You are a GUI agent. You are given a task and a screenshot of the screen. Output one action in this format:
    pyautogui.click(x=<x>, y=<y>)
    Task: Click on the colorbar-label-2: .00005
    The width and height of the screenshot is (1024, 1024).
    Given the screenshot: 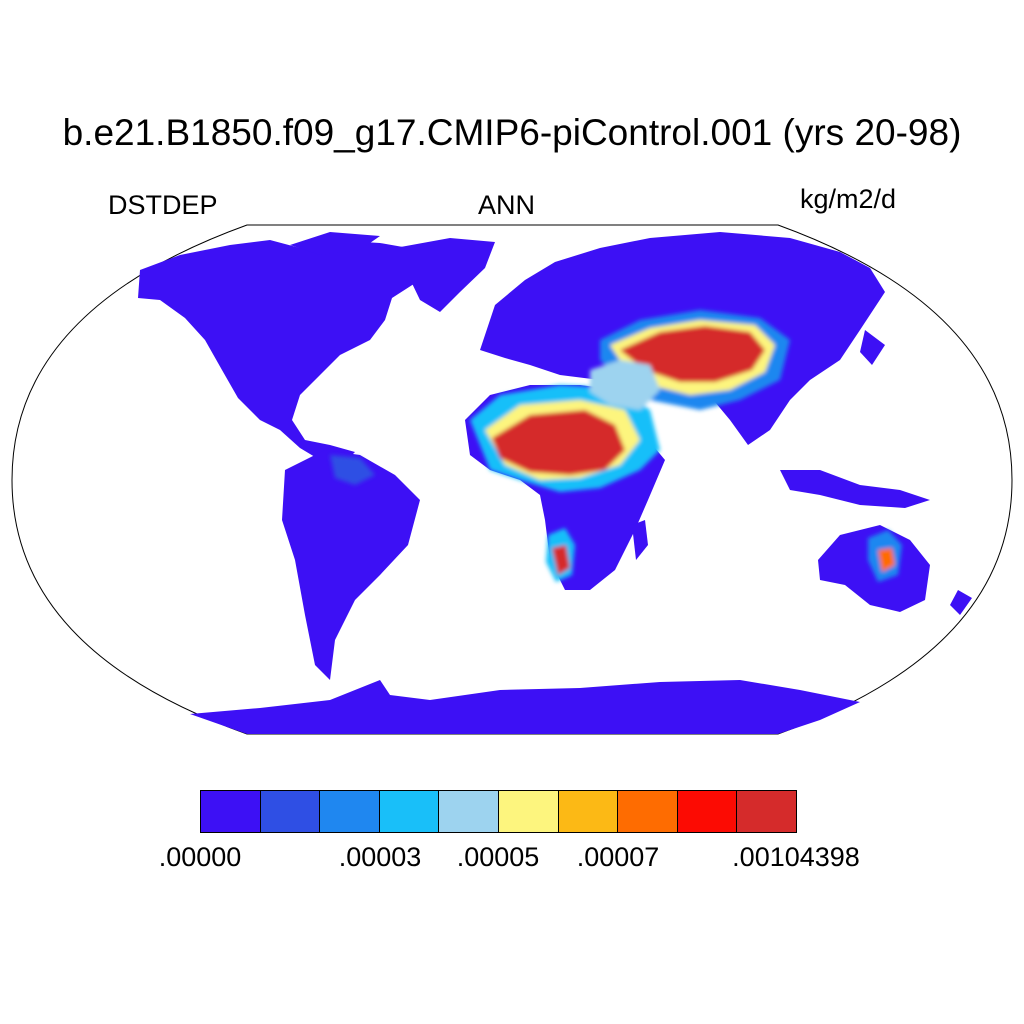 What is the action you would take?
    pyautogui.click(x=498, y=857)
    